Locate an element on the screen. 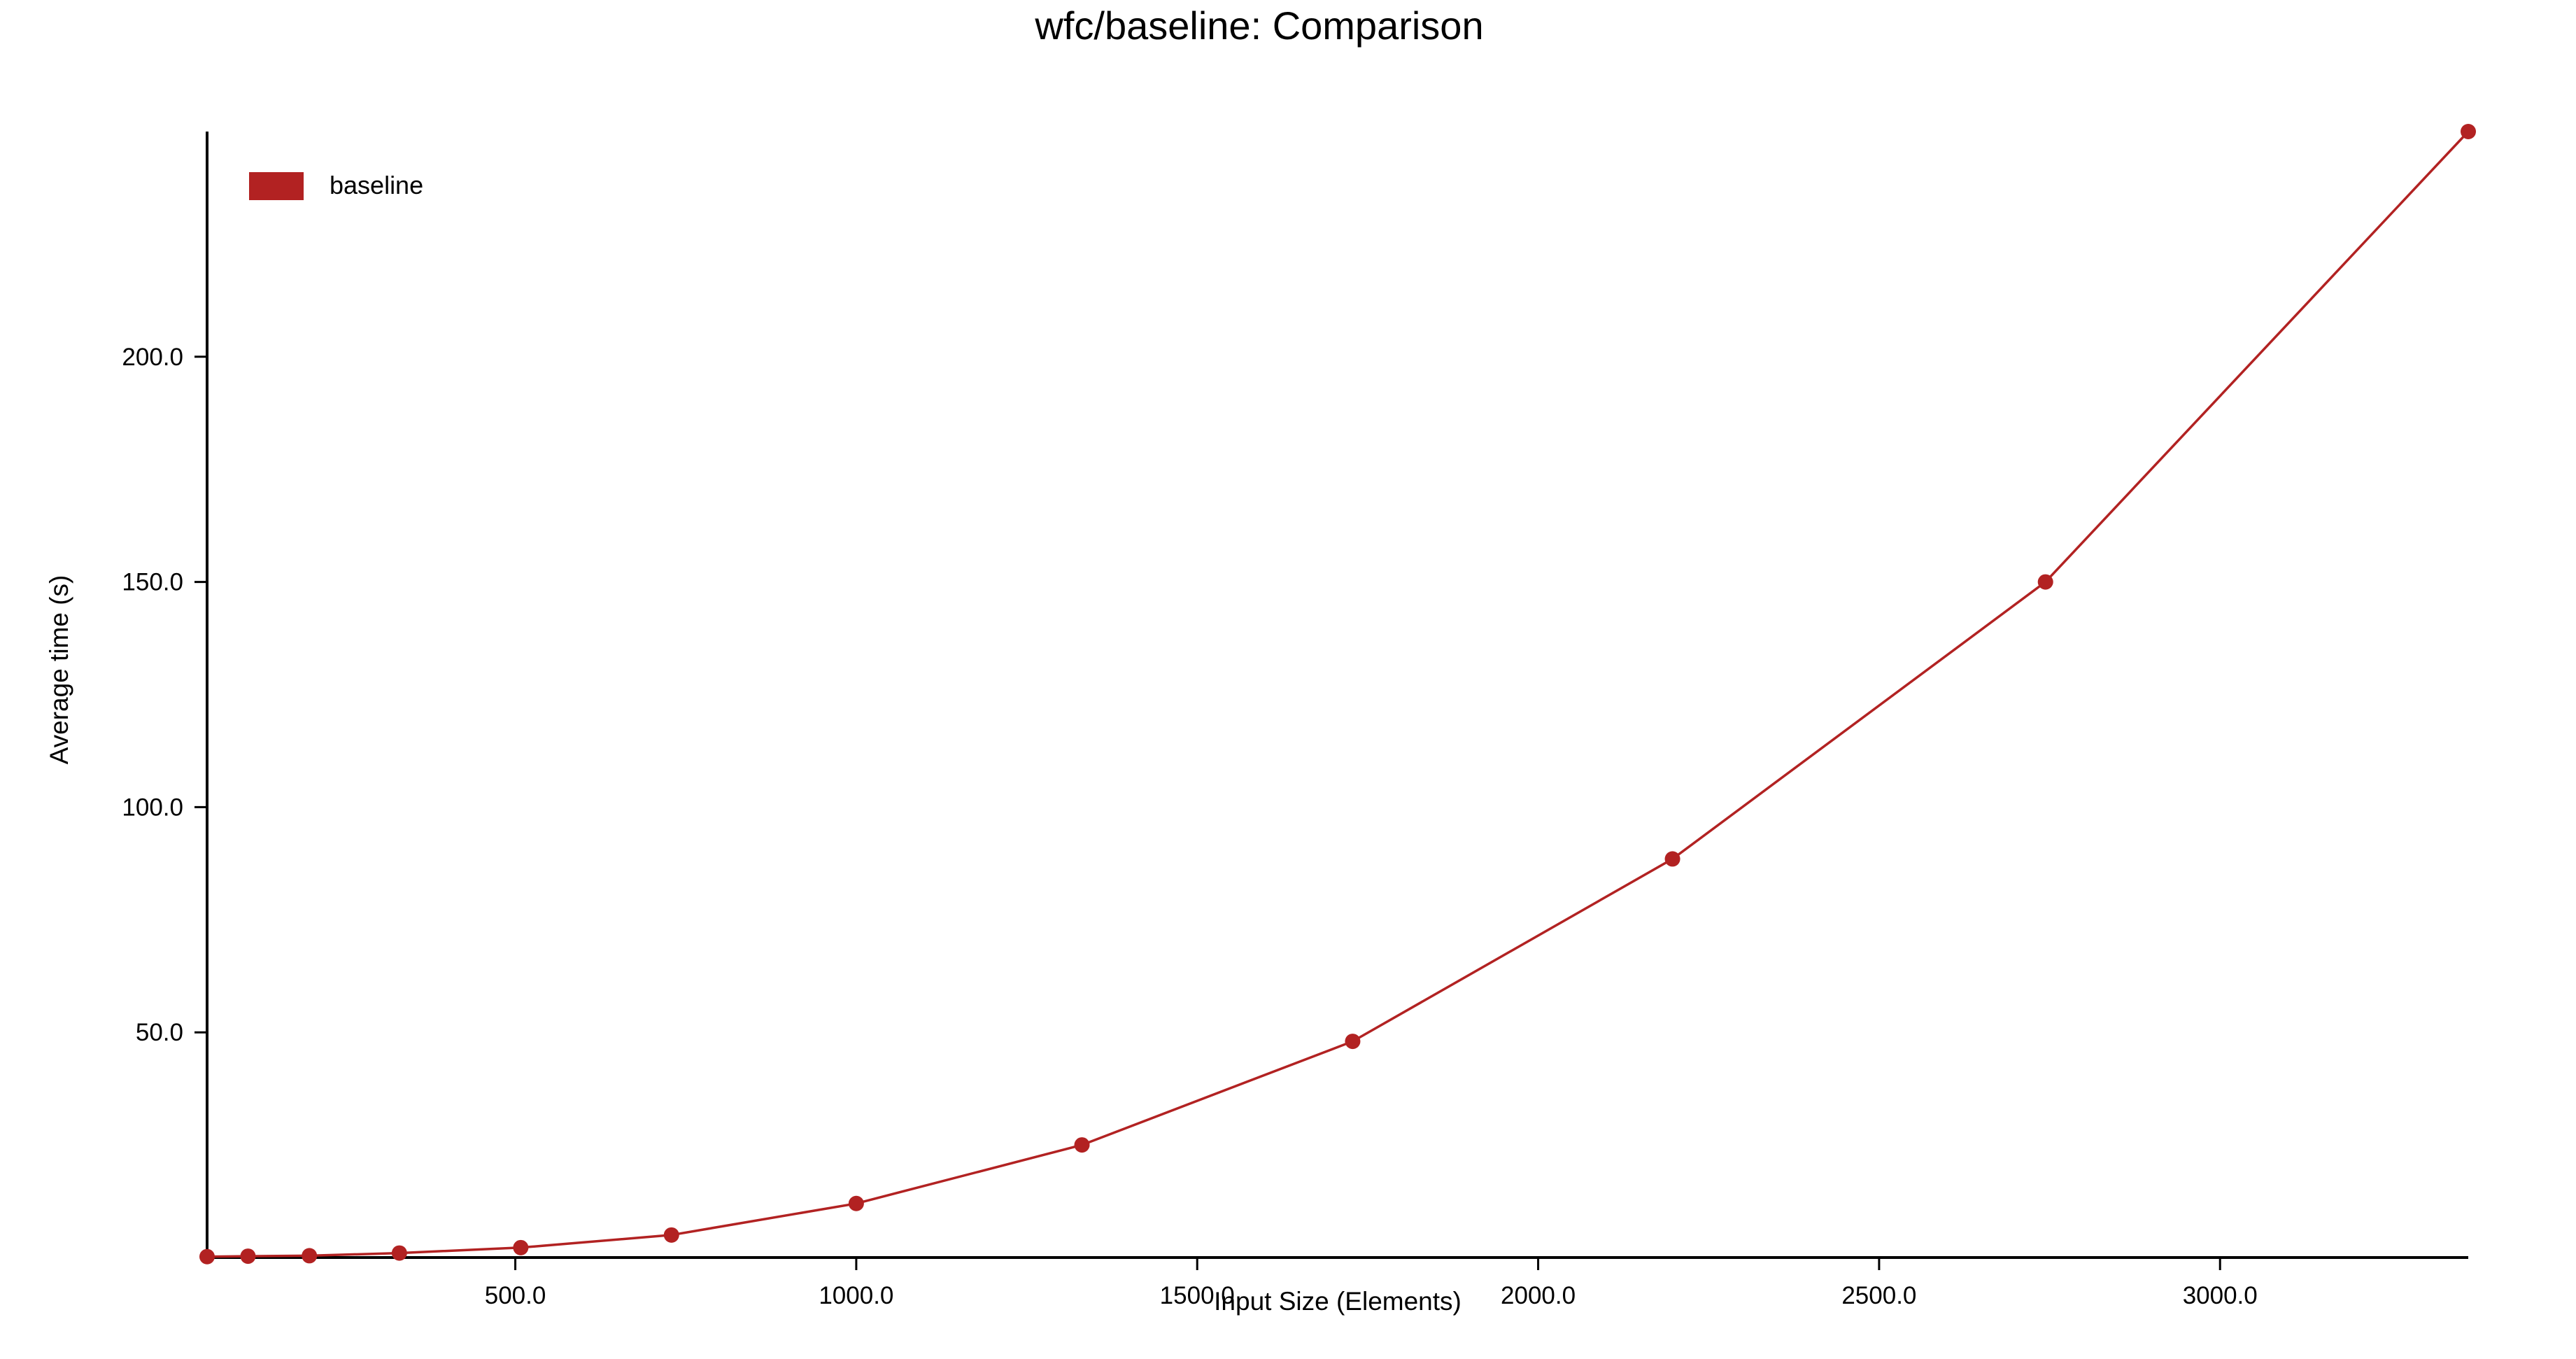  legend-label-baseline: baseline is located at coordinates (376, 185).